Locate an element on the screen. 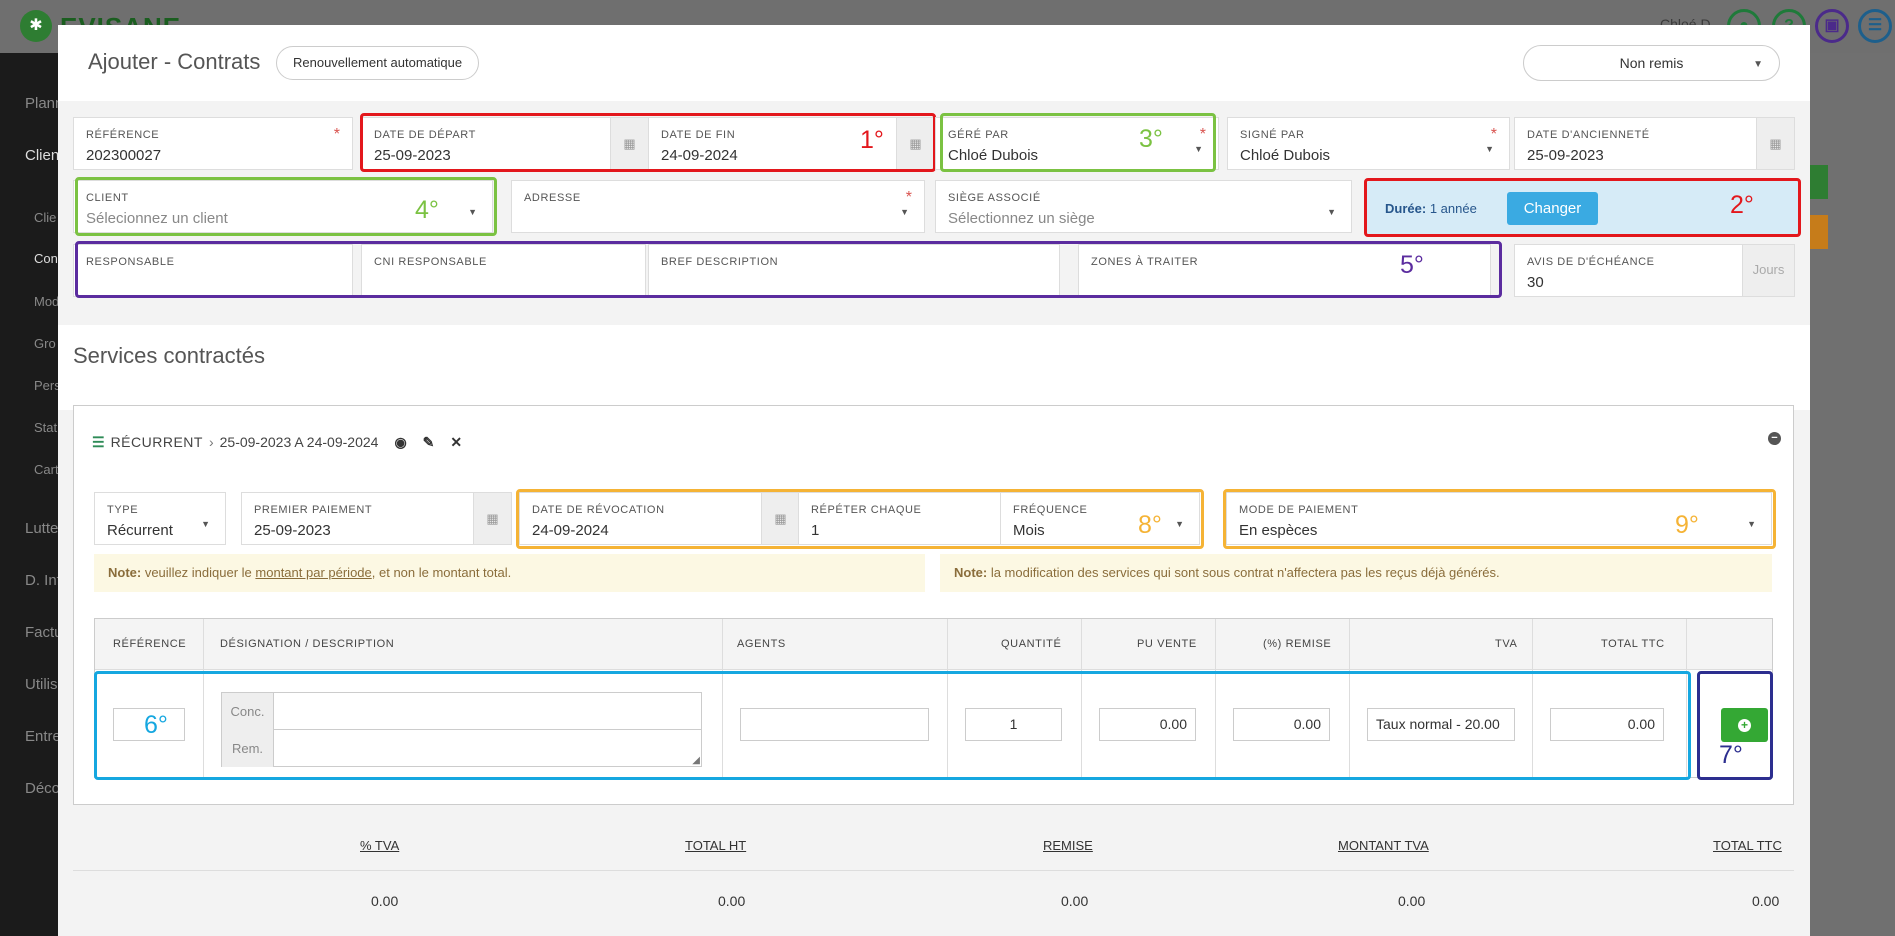 The image size is (1895, 936). sidebar-item: Clien is located at coordinates (42, 155).